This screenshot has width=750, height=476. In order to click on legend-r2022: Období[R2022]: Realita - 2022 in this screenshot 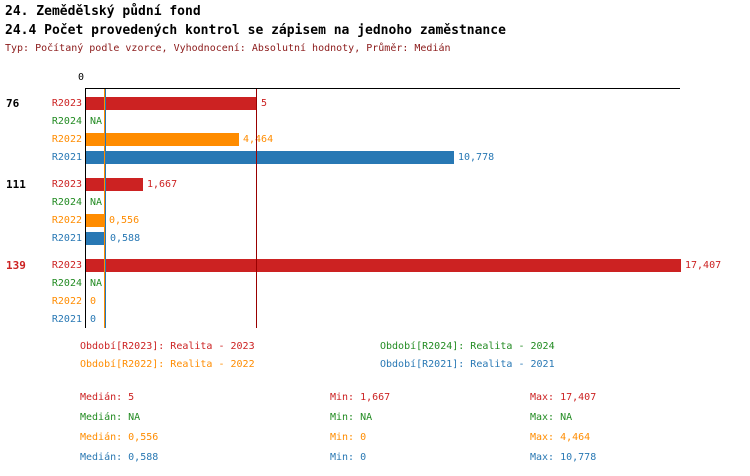, I will do `click(167, 364)`.